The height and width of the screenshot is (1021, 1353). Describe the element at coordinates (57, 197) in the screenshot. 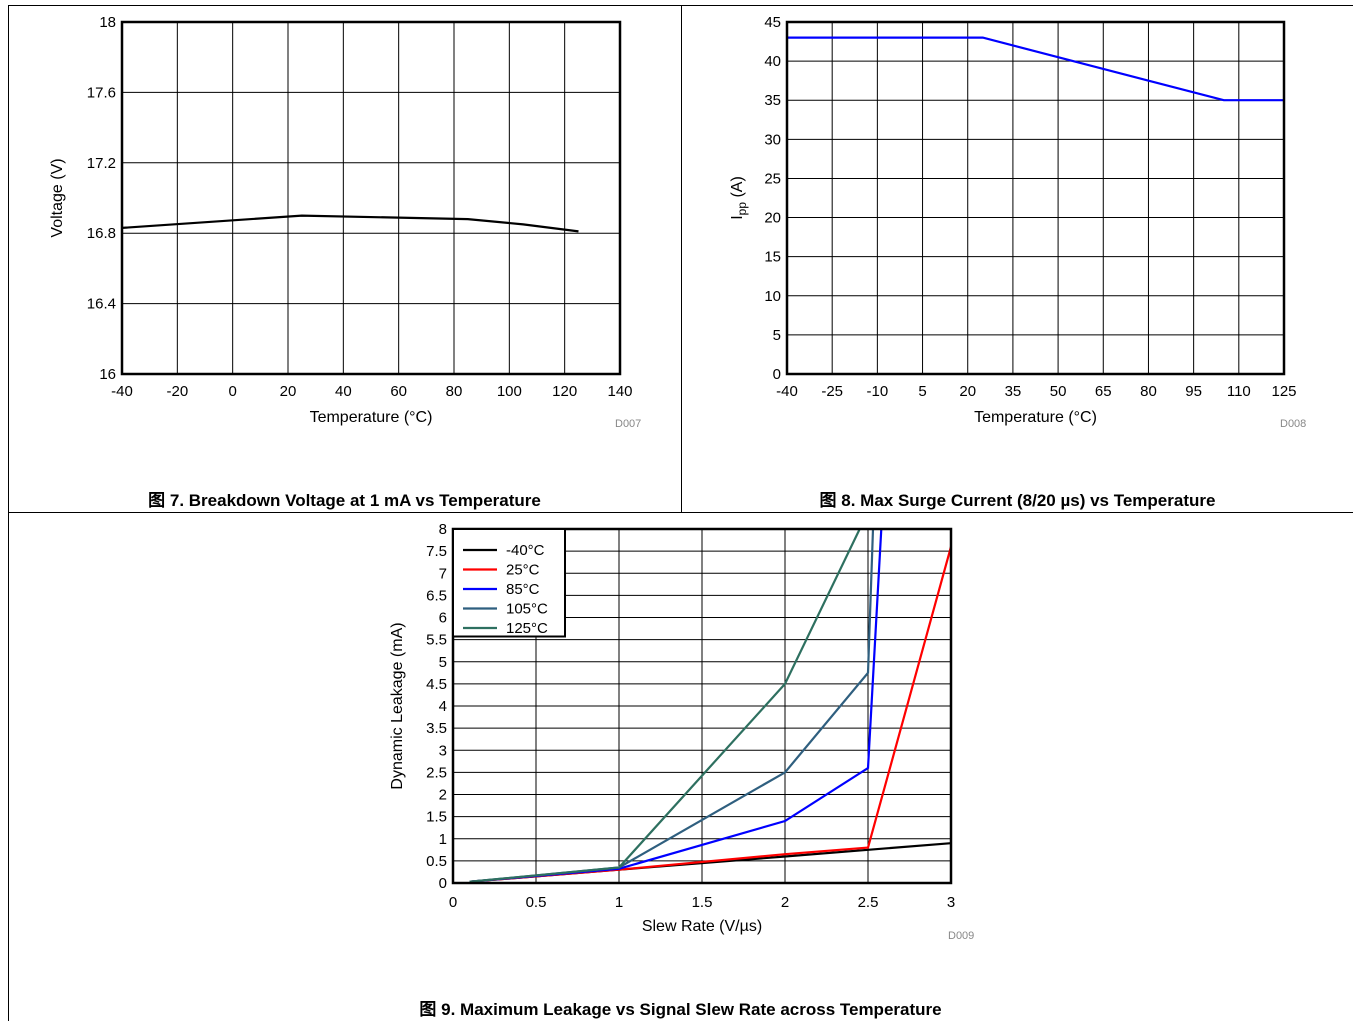

I see `y-axis-label: Voltage (V)` at that location.